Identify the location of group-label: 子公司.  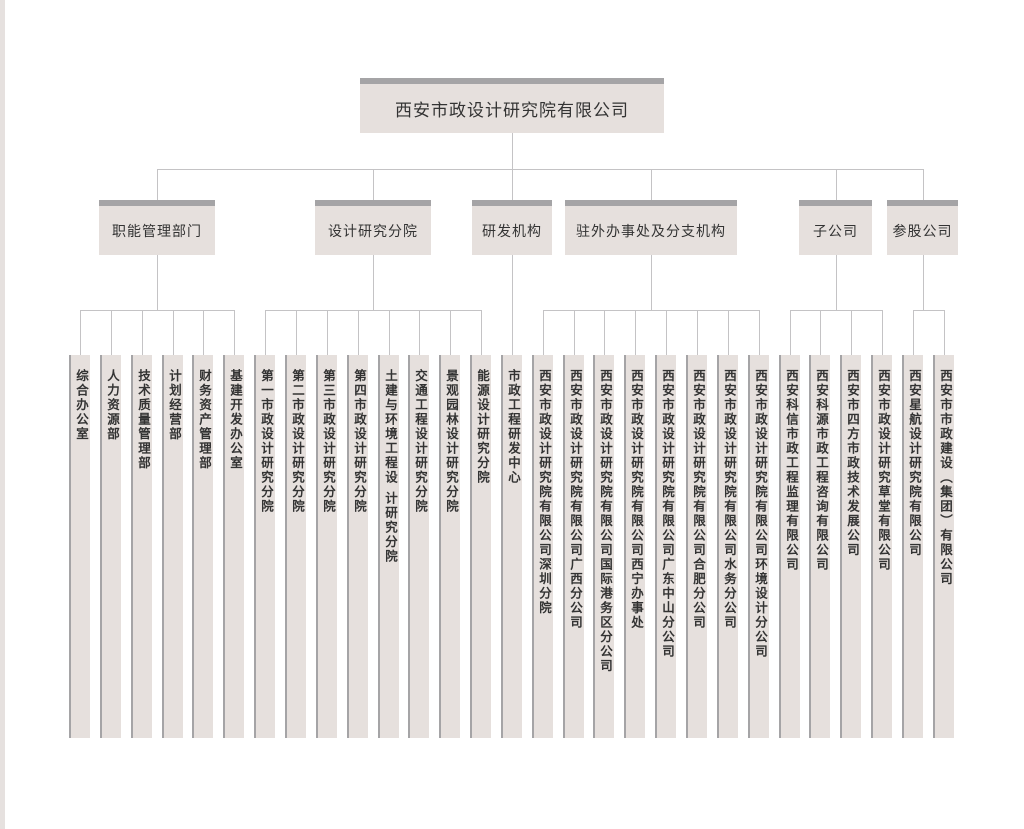
(835, 231).